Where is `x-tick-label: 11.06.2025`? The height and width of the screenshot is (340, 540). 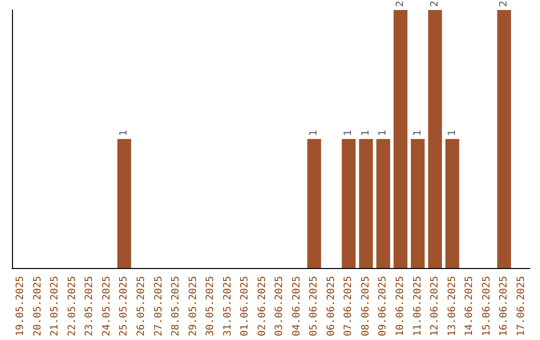 x-tick-label: 11.06.2025 is located at coordinates (418, 306).